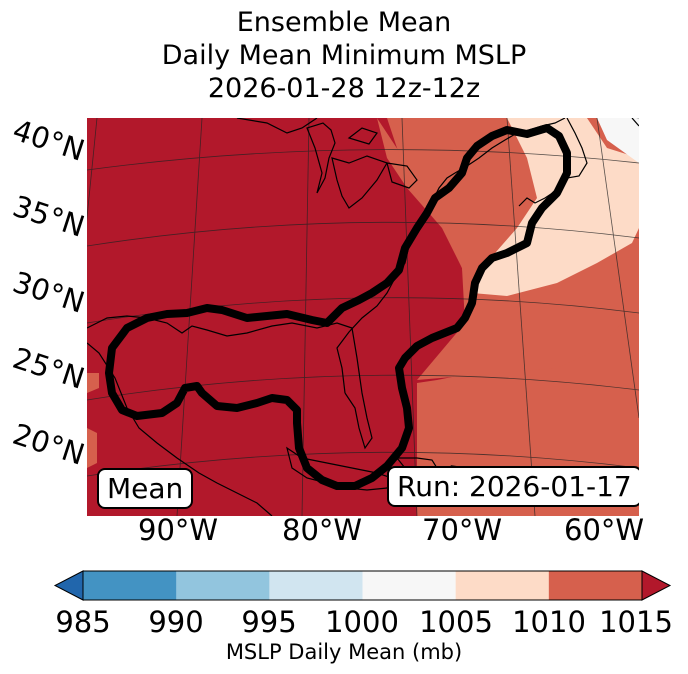 The width and height of the screenshot is (688, 674). Describe the element at coordinates (178, 530) in the screenshot. I see `lon-label-90w: 90°W` at that location.